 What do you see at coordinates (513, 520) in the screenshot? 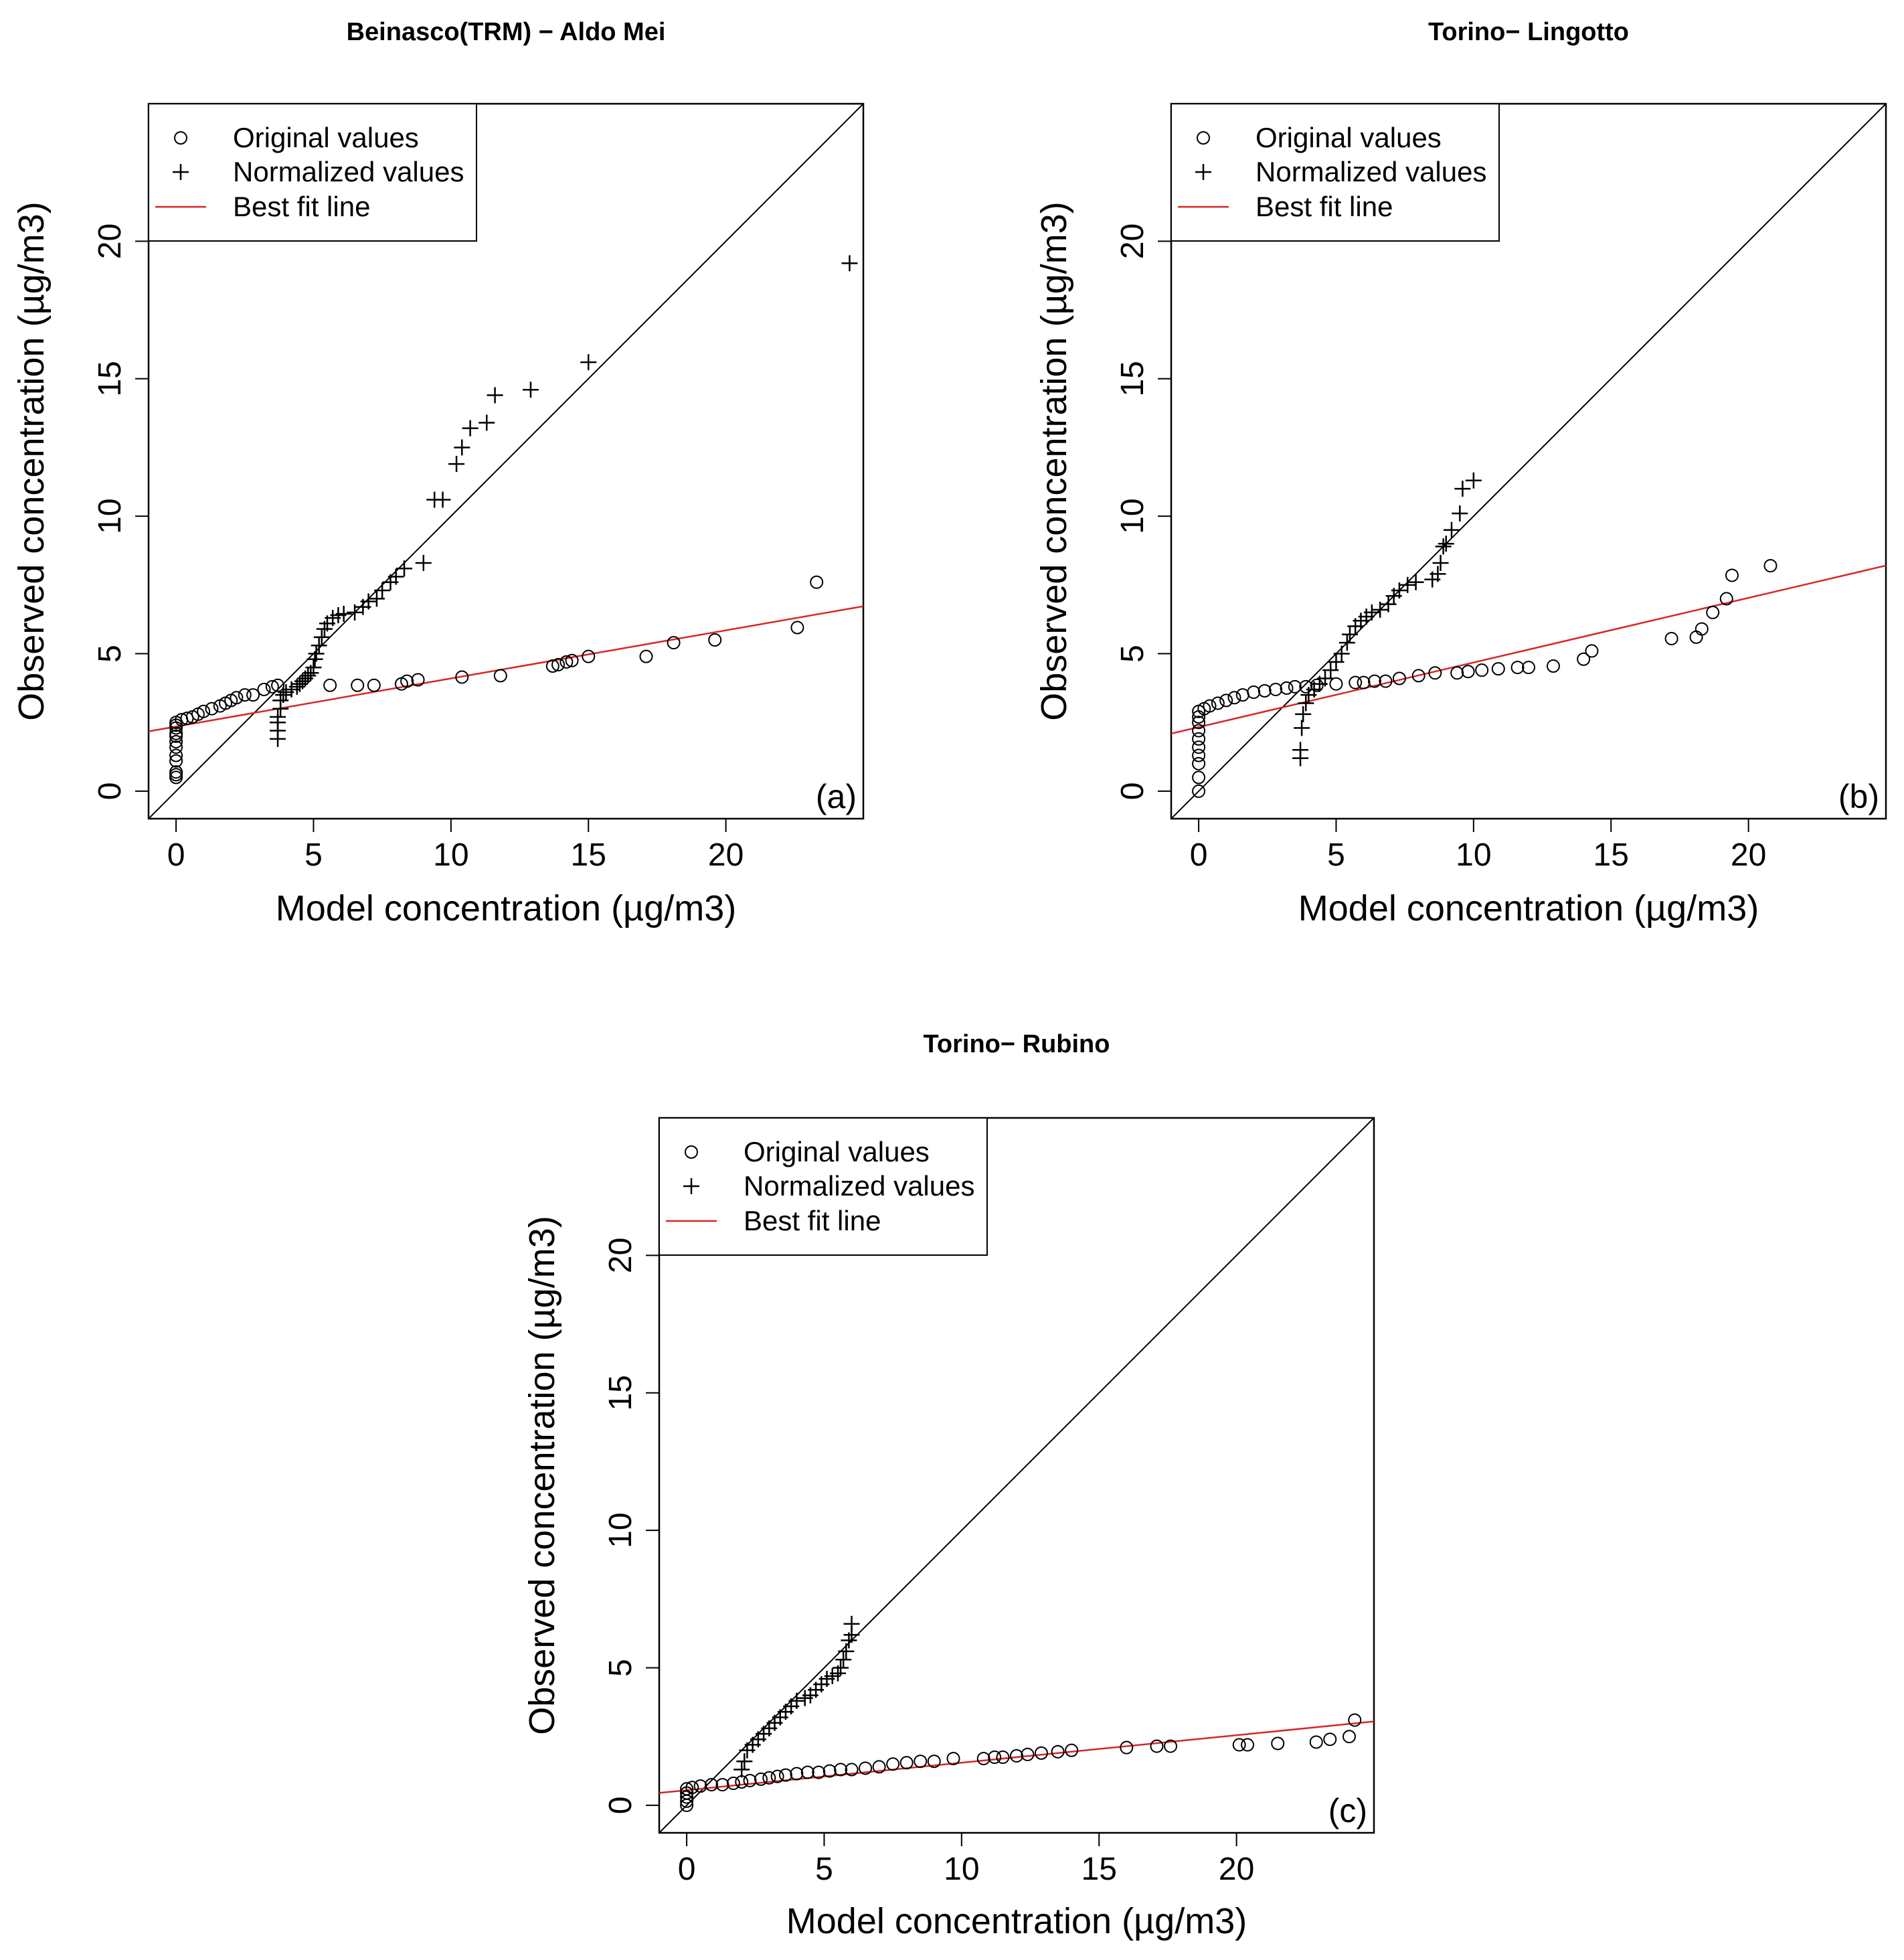
I see `data-points` at bounding box center [513, 520].